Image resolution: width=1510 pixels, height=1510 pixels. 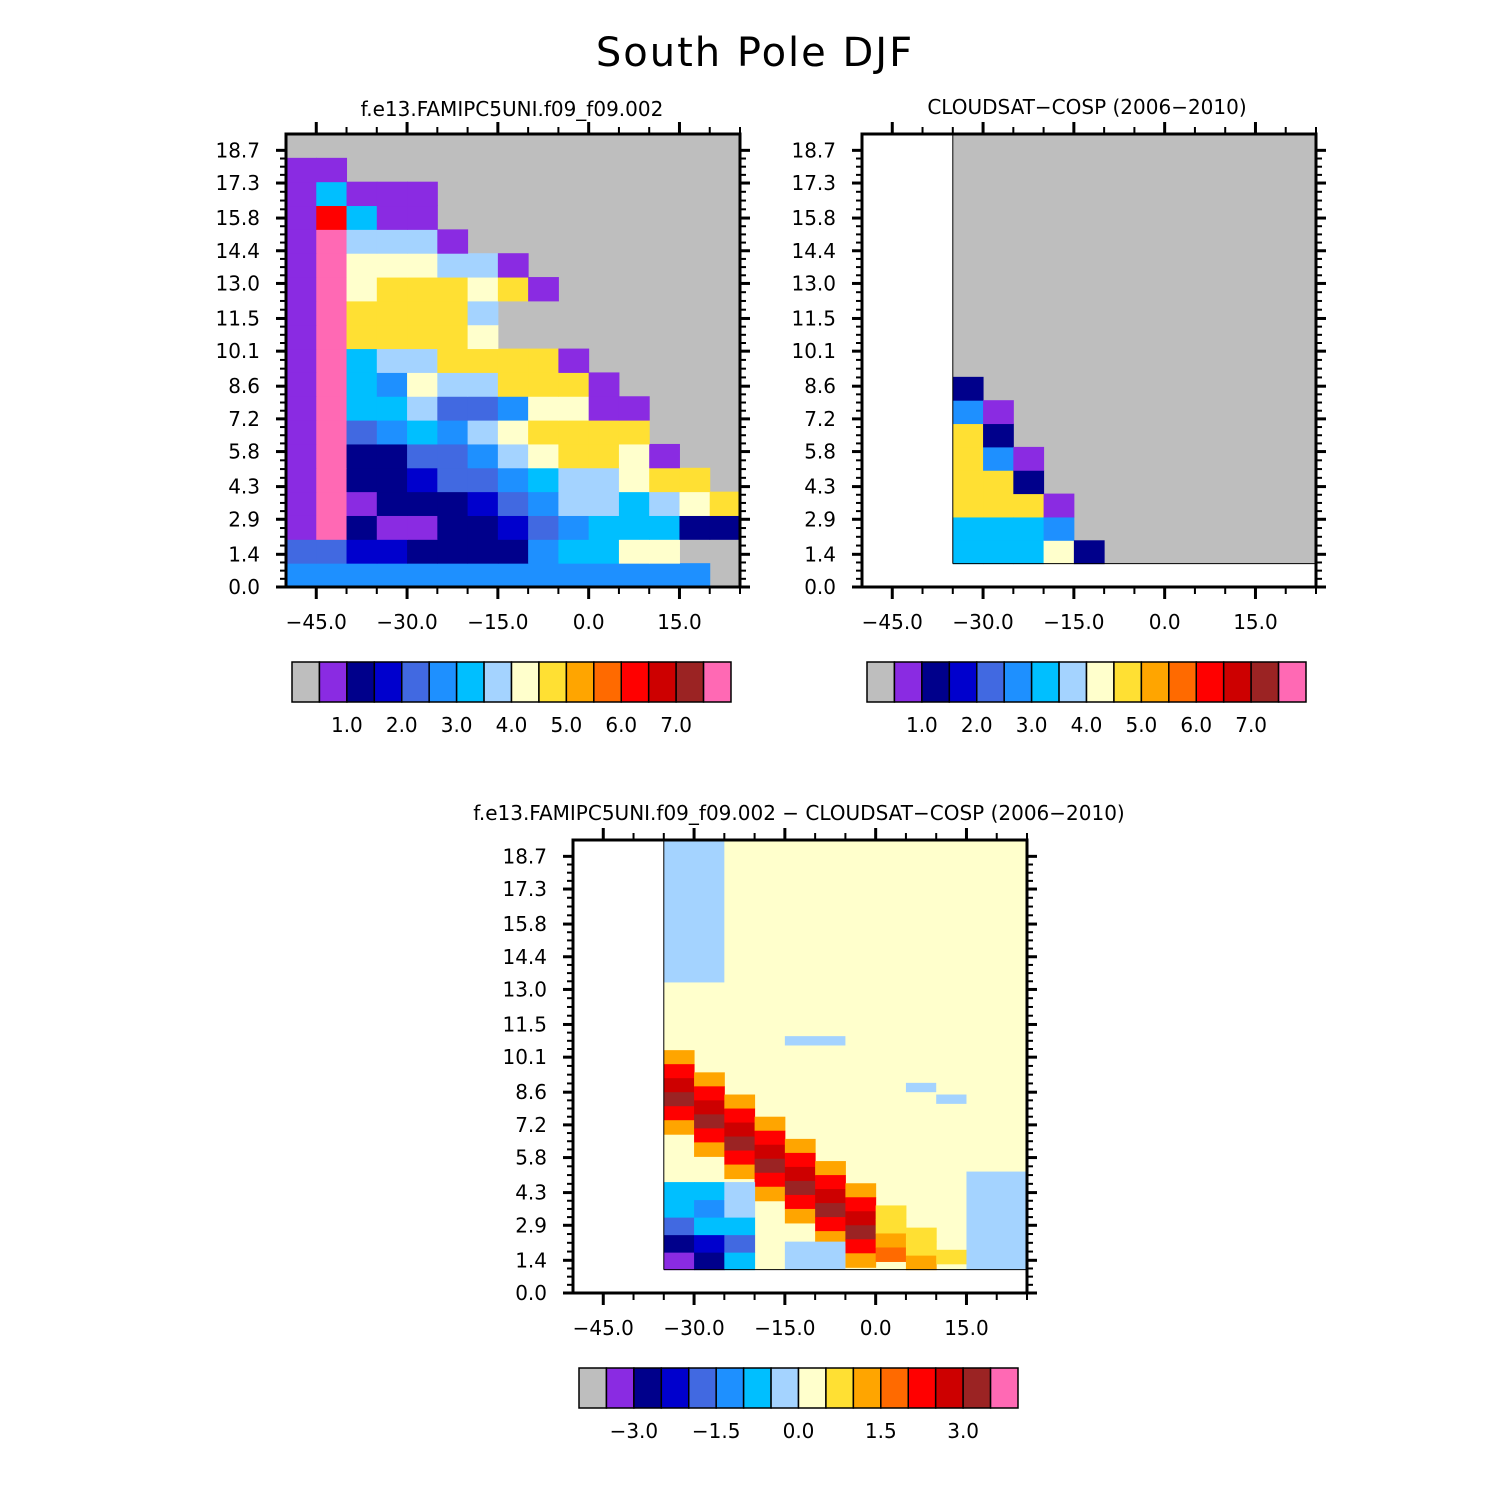 I want to click on colorbar-label: 0.0, so click(x=799, y=1431).